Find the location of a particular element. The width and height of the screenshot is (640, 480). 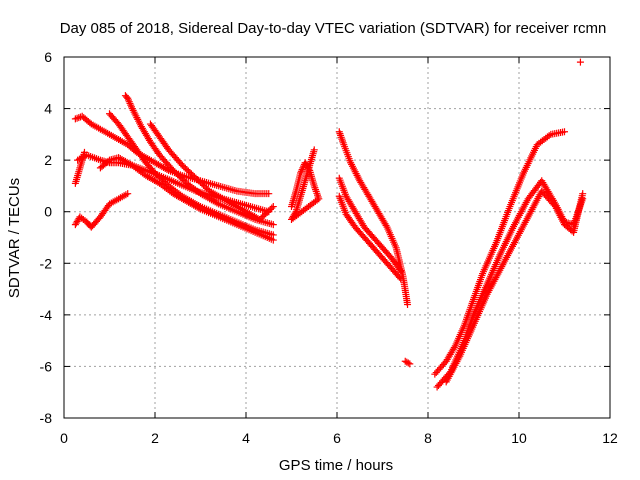

y-tick-label: -6 is located at coordinates (46, 366).